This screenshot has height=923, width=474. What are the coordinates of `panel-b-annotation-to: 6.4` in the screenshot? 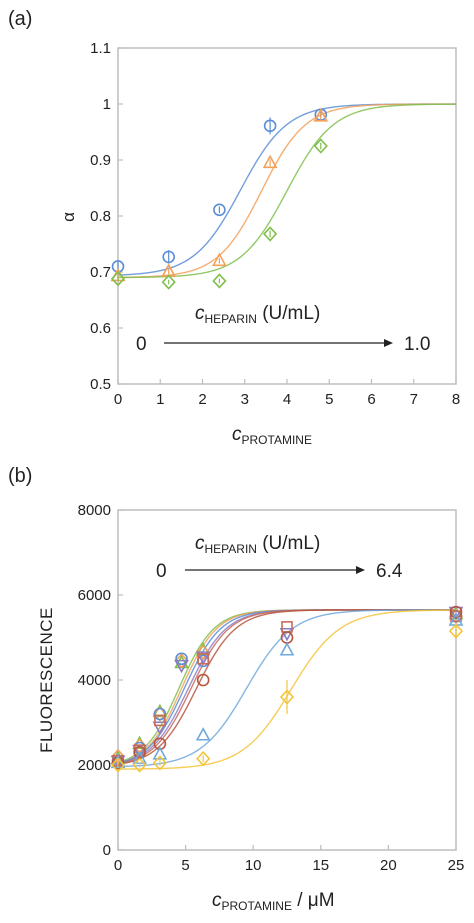 It's located at (389, 571).